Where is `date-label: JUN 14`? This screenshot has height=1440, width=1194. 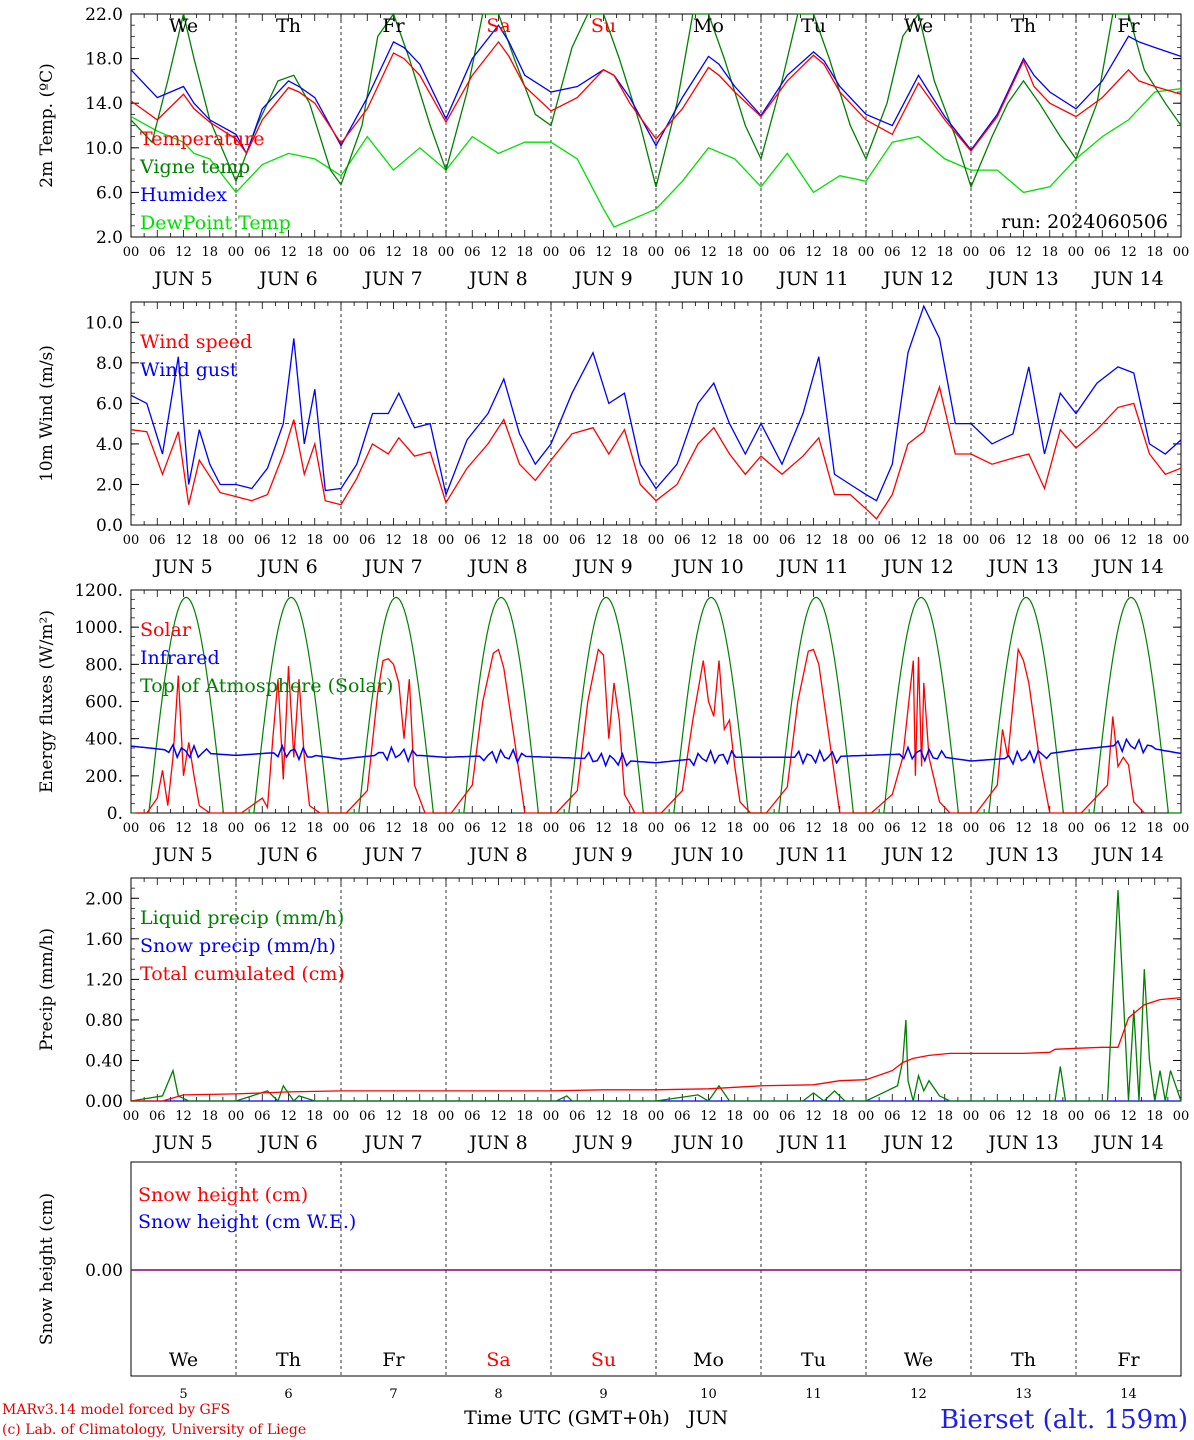 date-label: JUN 14 is located at coordinates (1127, 1143).